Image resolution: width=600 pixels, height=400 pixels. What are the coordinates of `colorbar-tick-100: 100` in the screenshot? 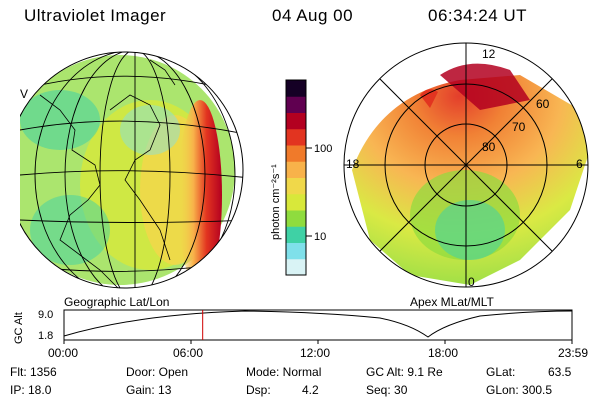 It's located at (323, 149).